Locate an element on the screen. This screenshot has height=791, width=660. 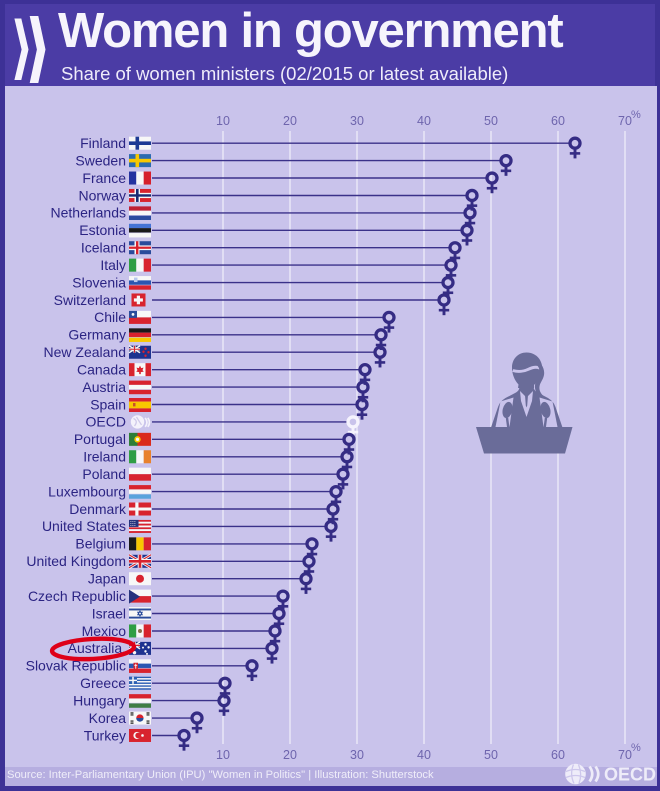
svg-text: New Zealand is located at coordinates (85, 352).